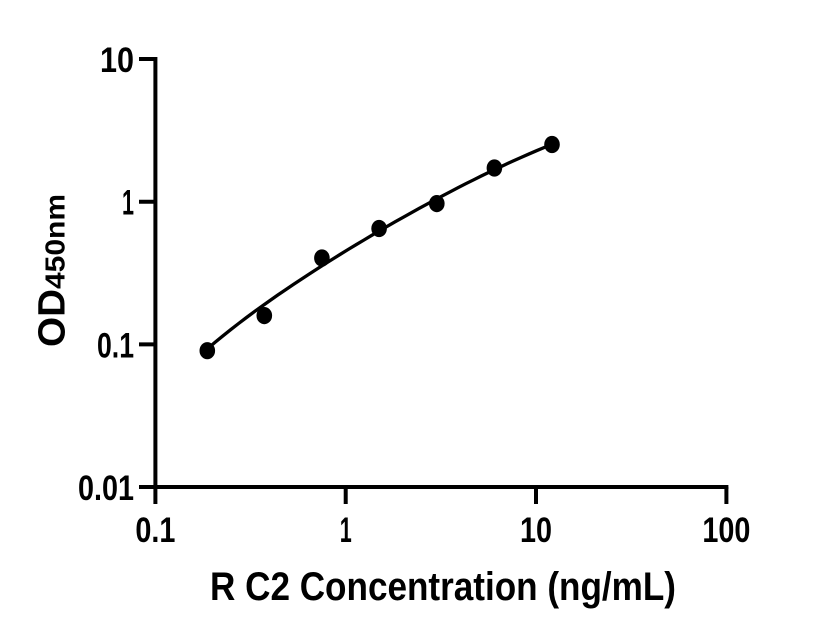  I want to click on svg-text: OD450nm, so click(53, 270).